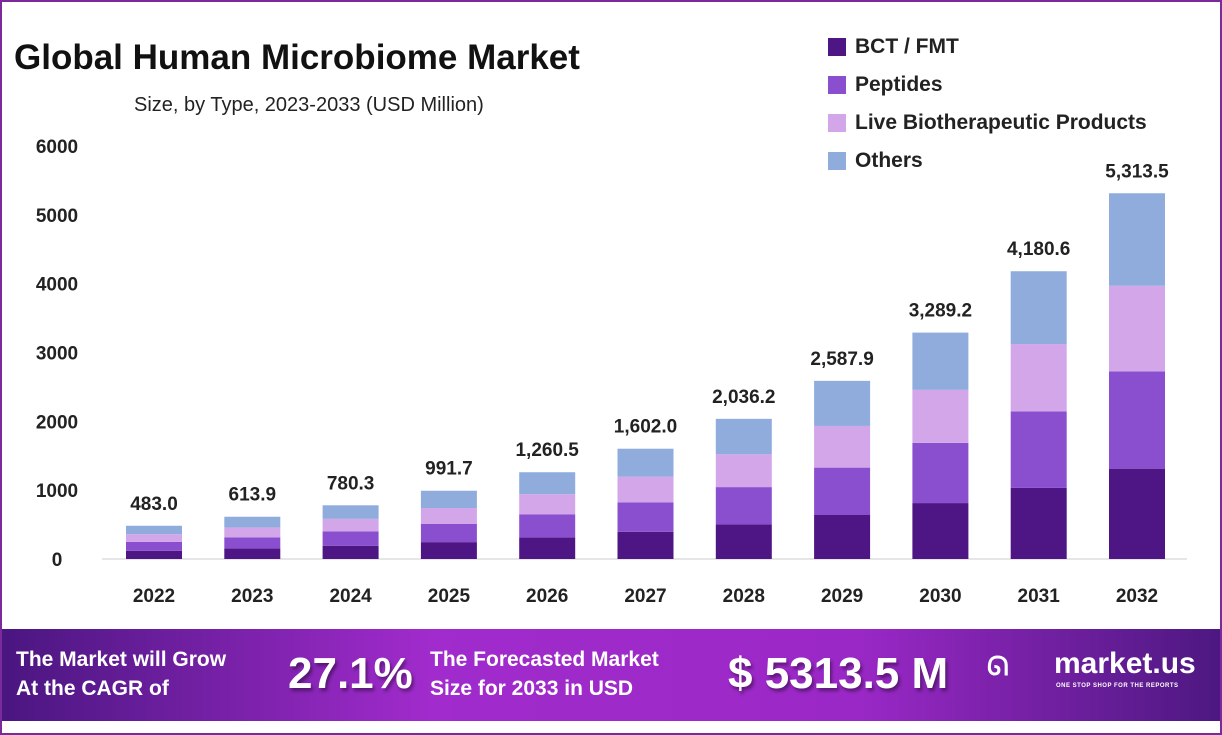  I want to click on grow-line1: The Market will Grow, so click(121, 659).